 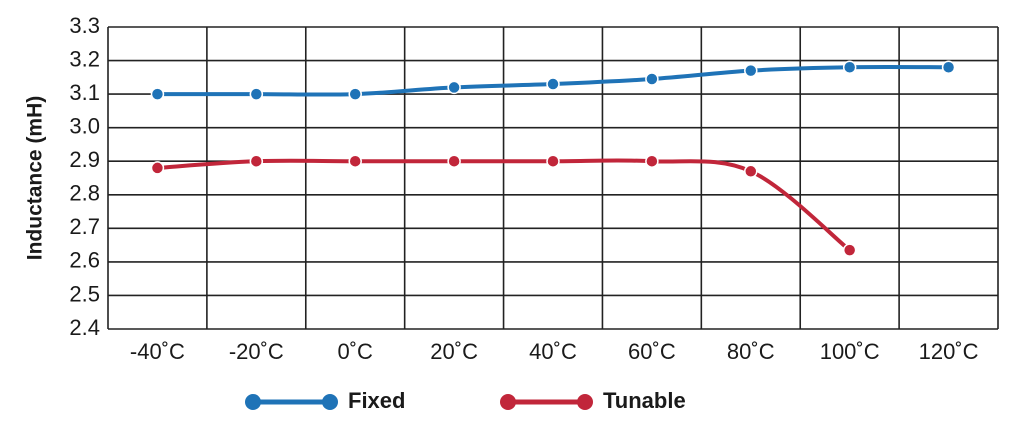 I want to click on y-tick-label: 3.2, so click(x=84, y=58).